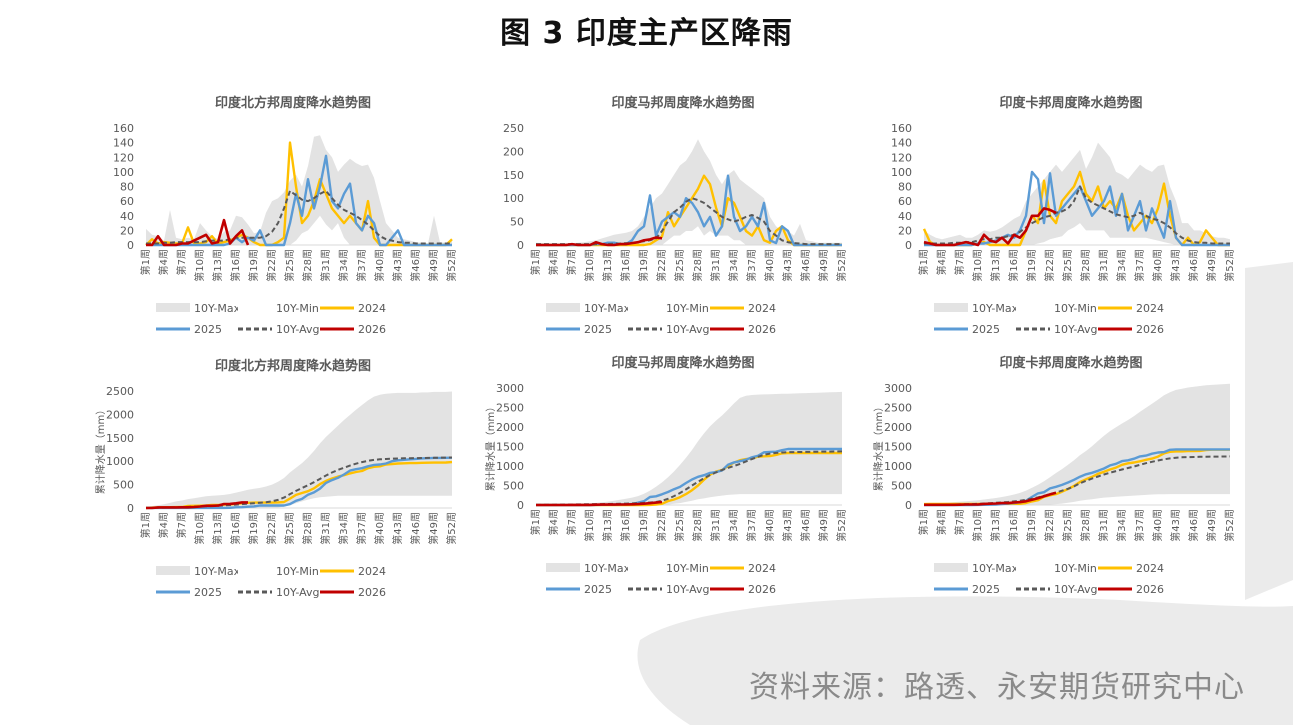  I want to click on y-tick-label: 120, so click(901, 157).